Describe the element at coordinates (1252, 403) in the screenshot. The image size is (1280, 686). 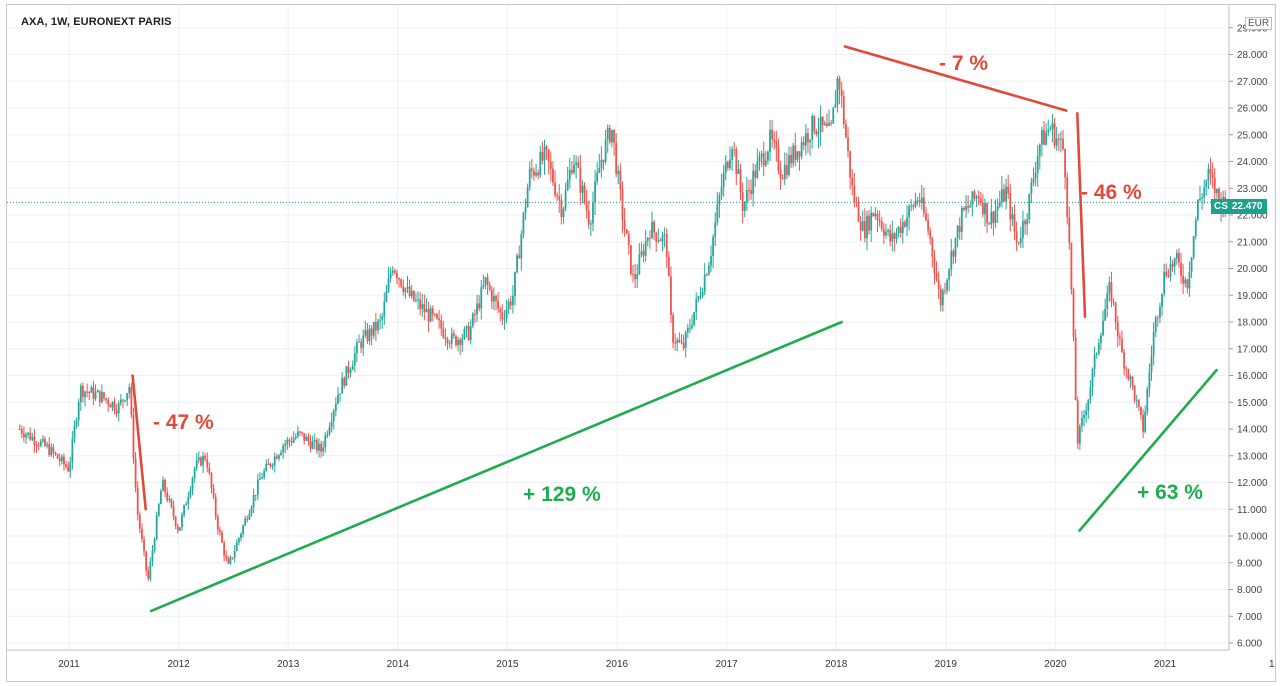
I see `y-tick-label: 15.000` at that location.